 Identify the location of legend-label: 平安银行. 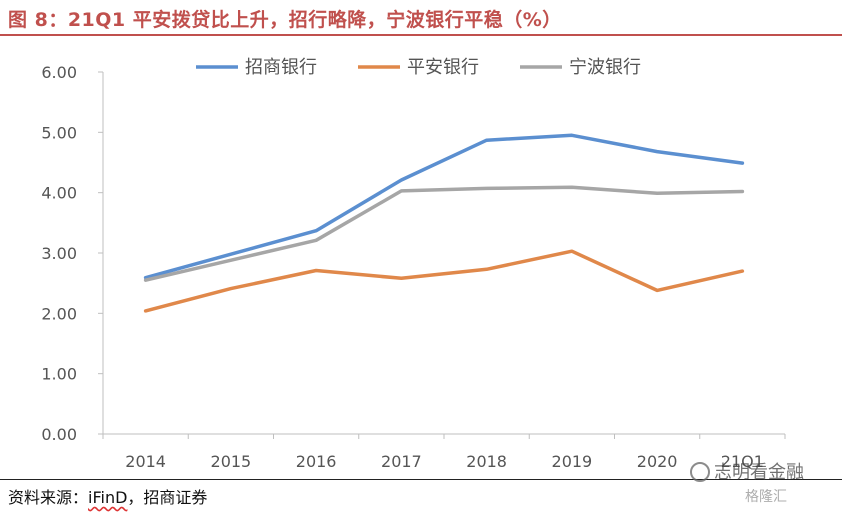
(443, 67).